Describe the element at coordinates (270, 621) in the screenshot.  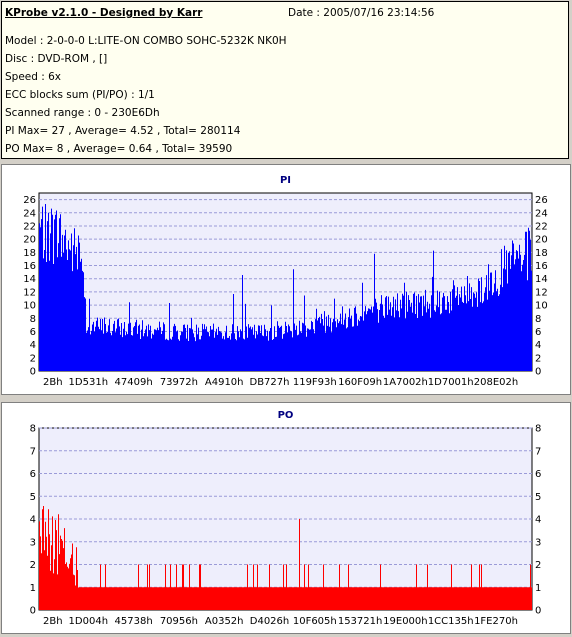
I see `po-xtick: D4026h` at that location.